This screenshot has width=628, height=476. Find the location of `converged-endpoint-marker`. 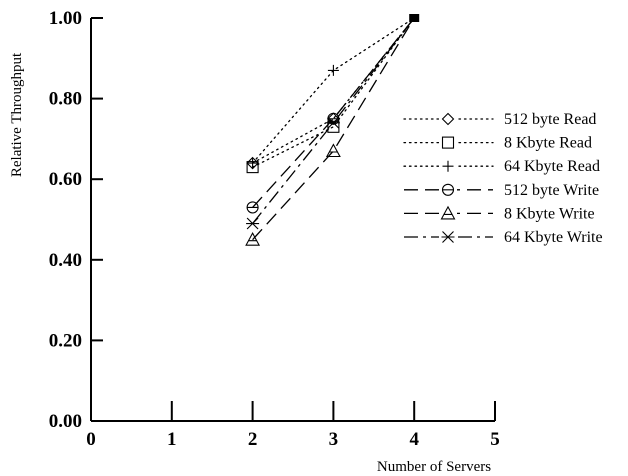

converged-endpoint-marker is located at coordinates (414, 18).